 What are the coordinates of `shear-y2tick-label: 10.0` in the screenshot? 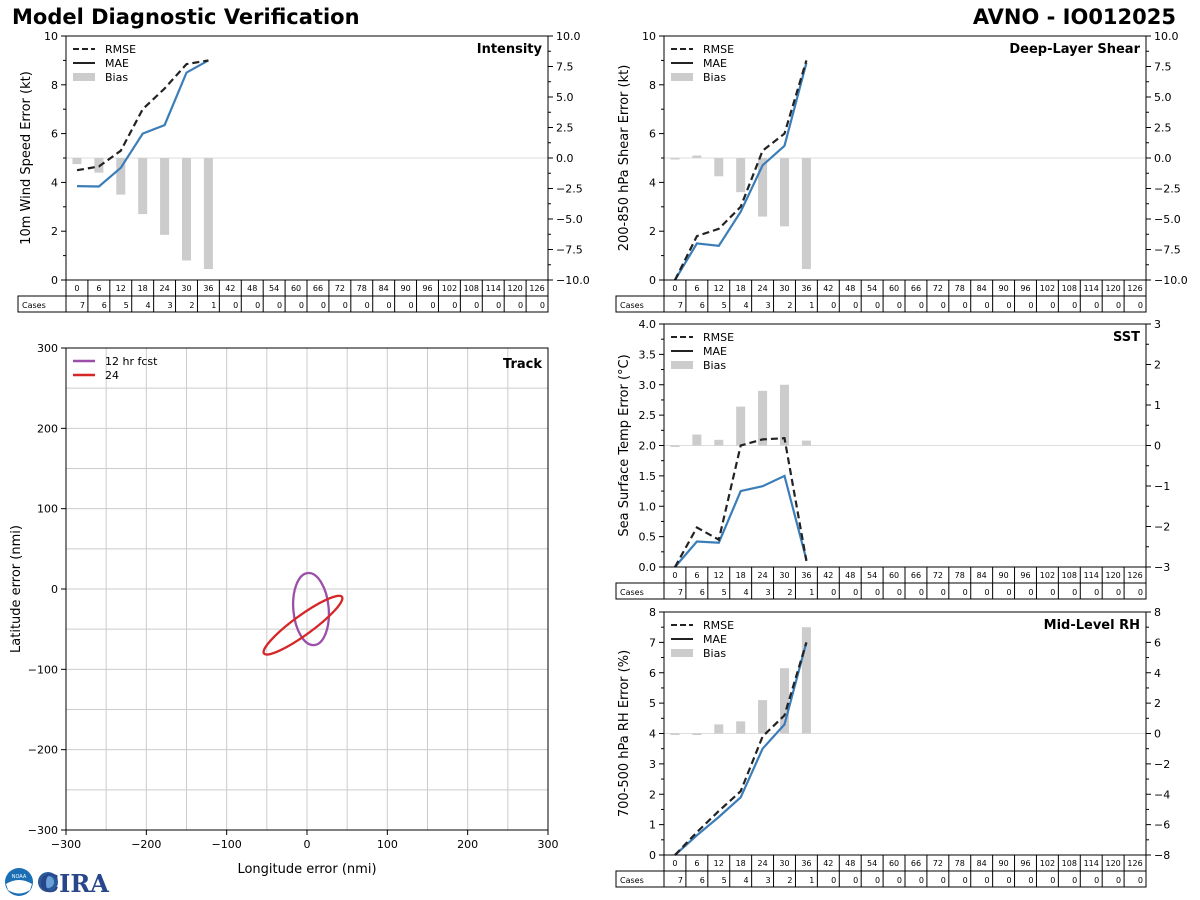 It's located at (1166, 36).